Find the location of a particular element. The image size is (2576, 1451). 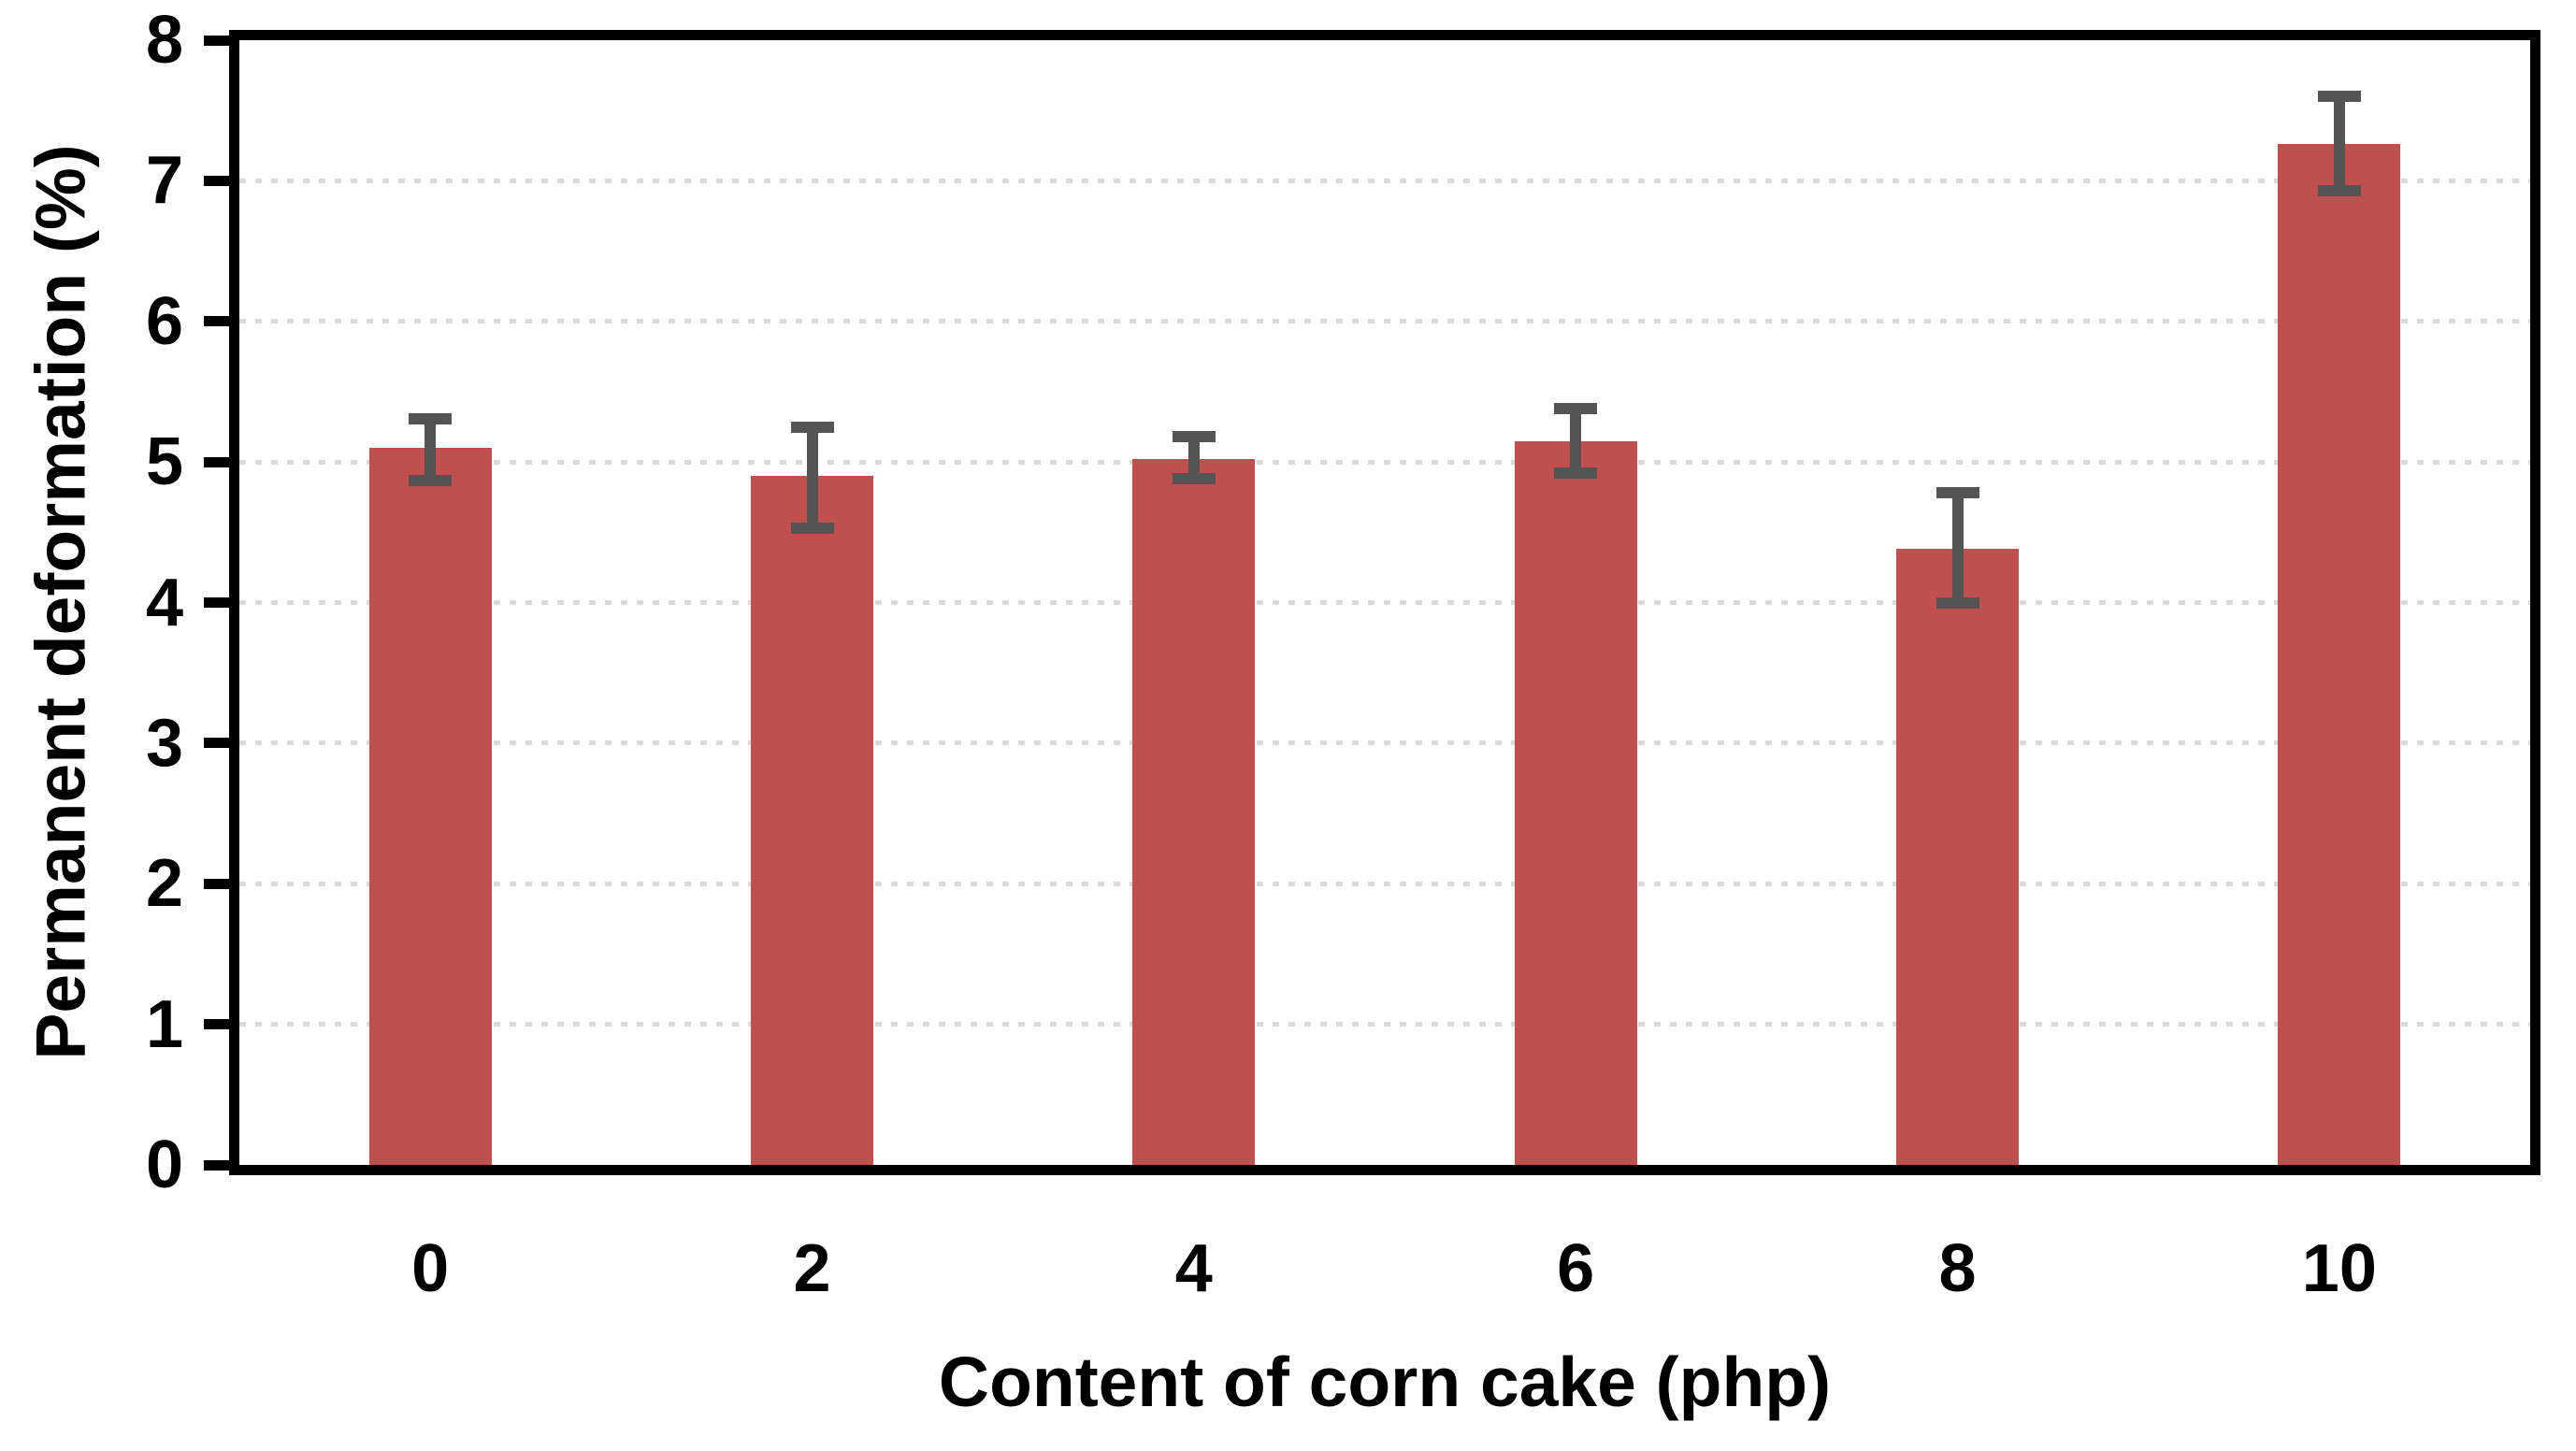

x-tick-label: 2 is located at coordinates (812, 1269).